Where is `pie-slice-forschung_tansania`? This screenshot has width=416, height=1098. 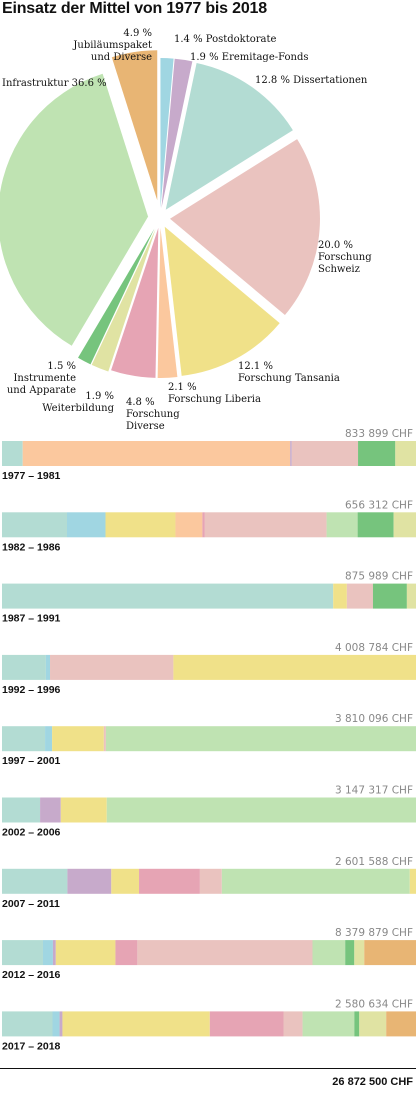
pie-slice-forschung_tansania is located at coordinates (222, 301).